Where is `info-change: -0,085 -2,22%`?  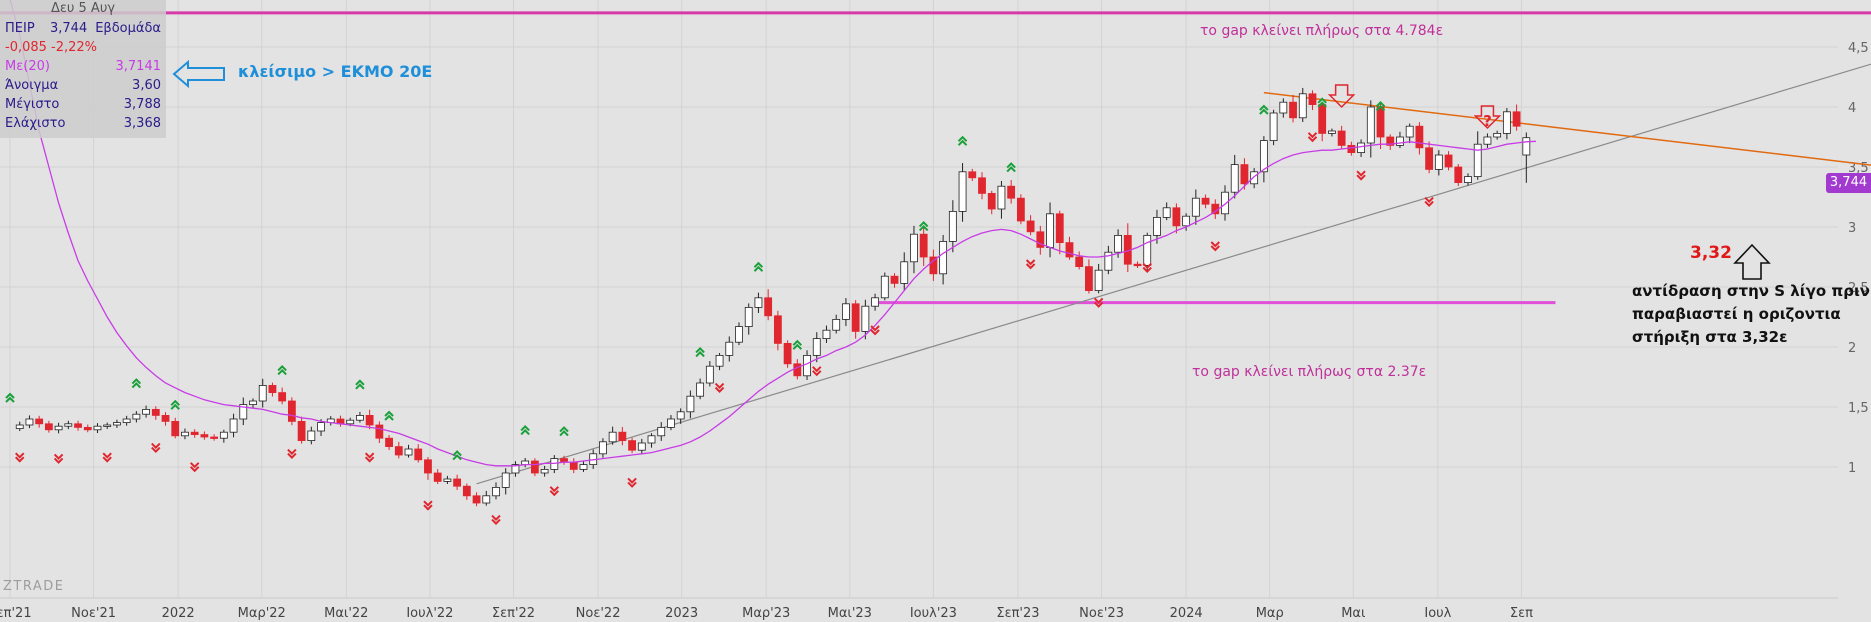
info-change: -0,085 -2,22% is located at coordinates (51, 47).